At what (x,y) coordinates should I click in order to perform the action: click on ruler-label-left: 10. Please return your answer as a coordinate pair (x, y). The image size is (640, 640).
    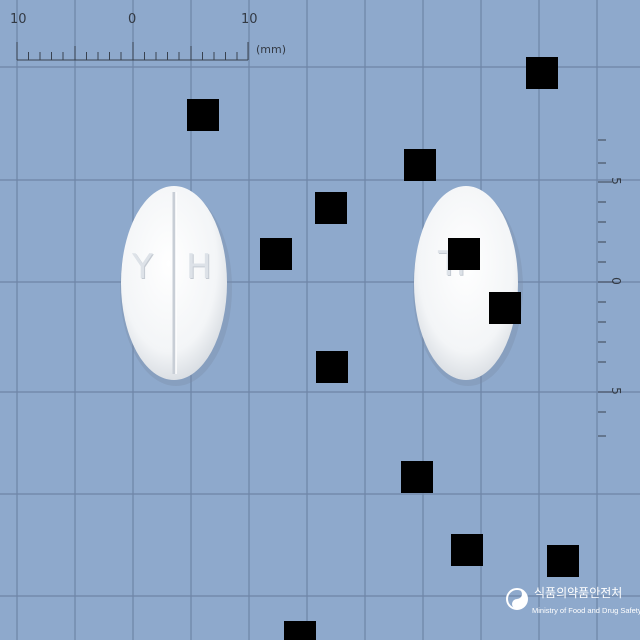
    Looking at the image, I should click on (18, 19).